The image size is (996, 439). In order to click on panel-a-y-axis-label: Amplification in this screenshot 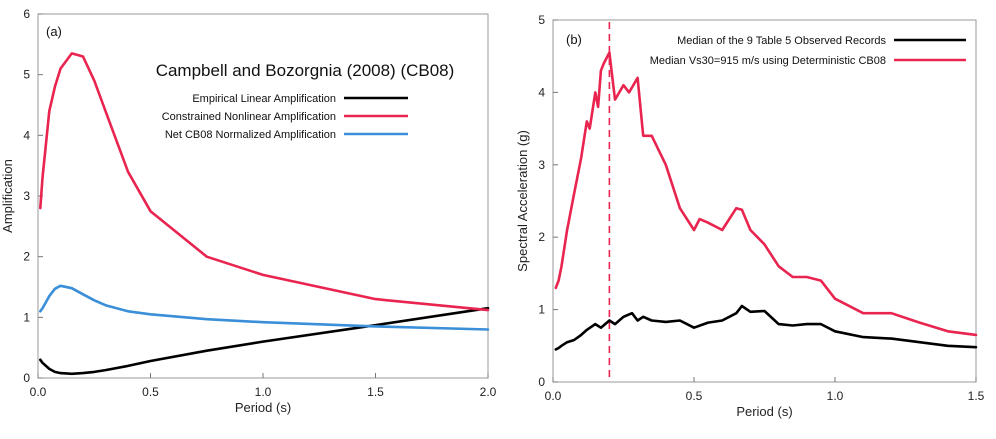, I will do `click(7, 196)`.